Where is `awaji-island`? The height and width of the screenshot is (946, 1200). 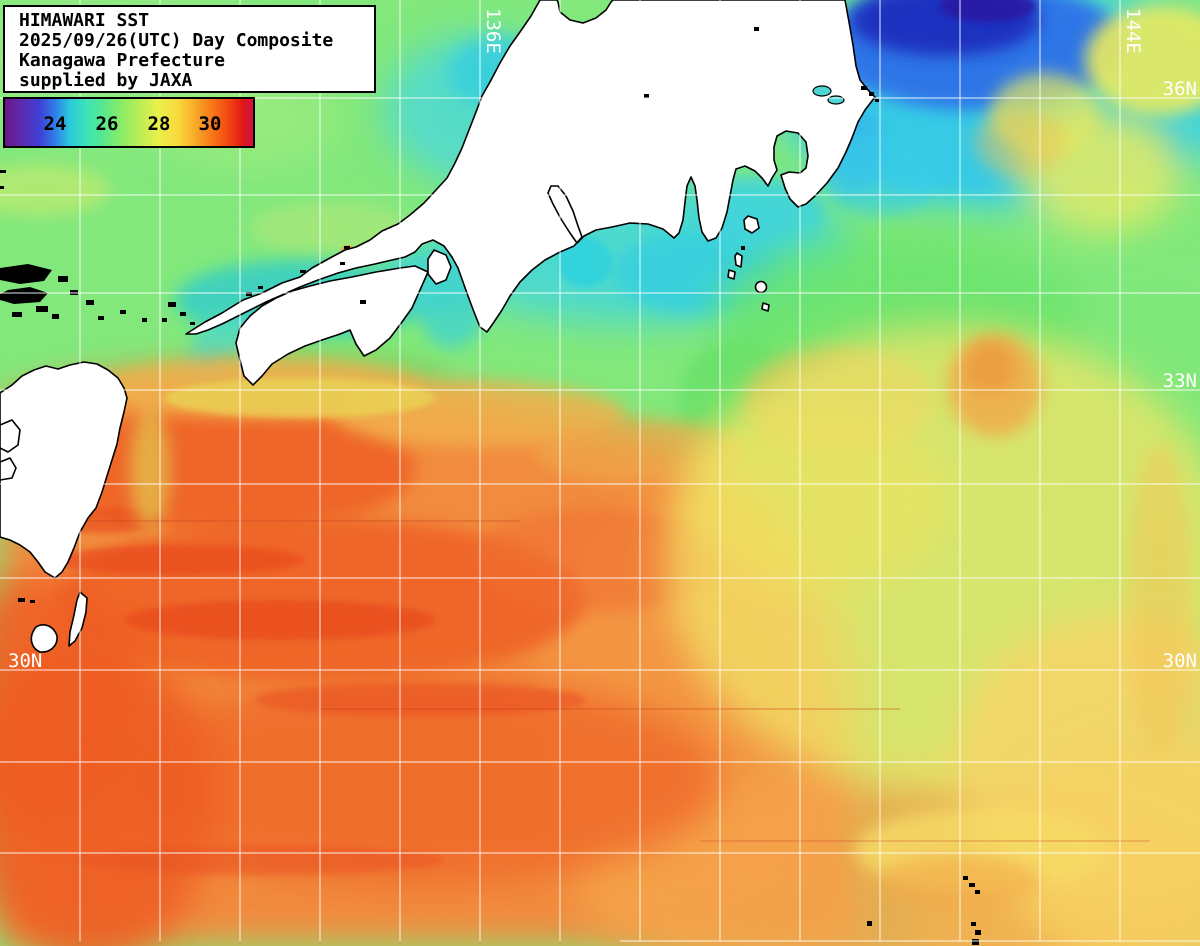 awaji-island is located at coordinates (439, 267).